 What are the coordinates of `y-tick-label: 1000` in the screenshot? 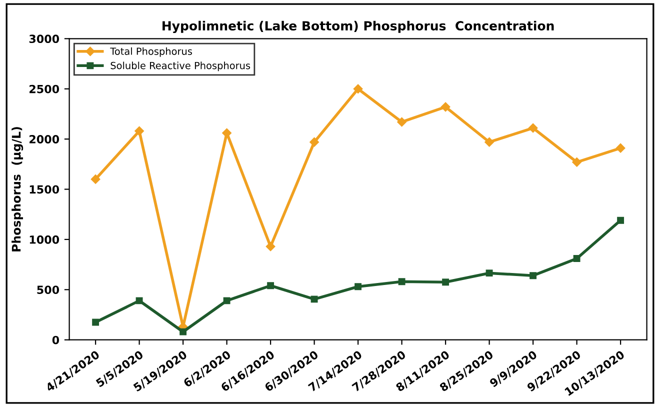 It's located at (45, 239).